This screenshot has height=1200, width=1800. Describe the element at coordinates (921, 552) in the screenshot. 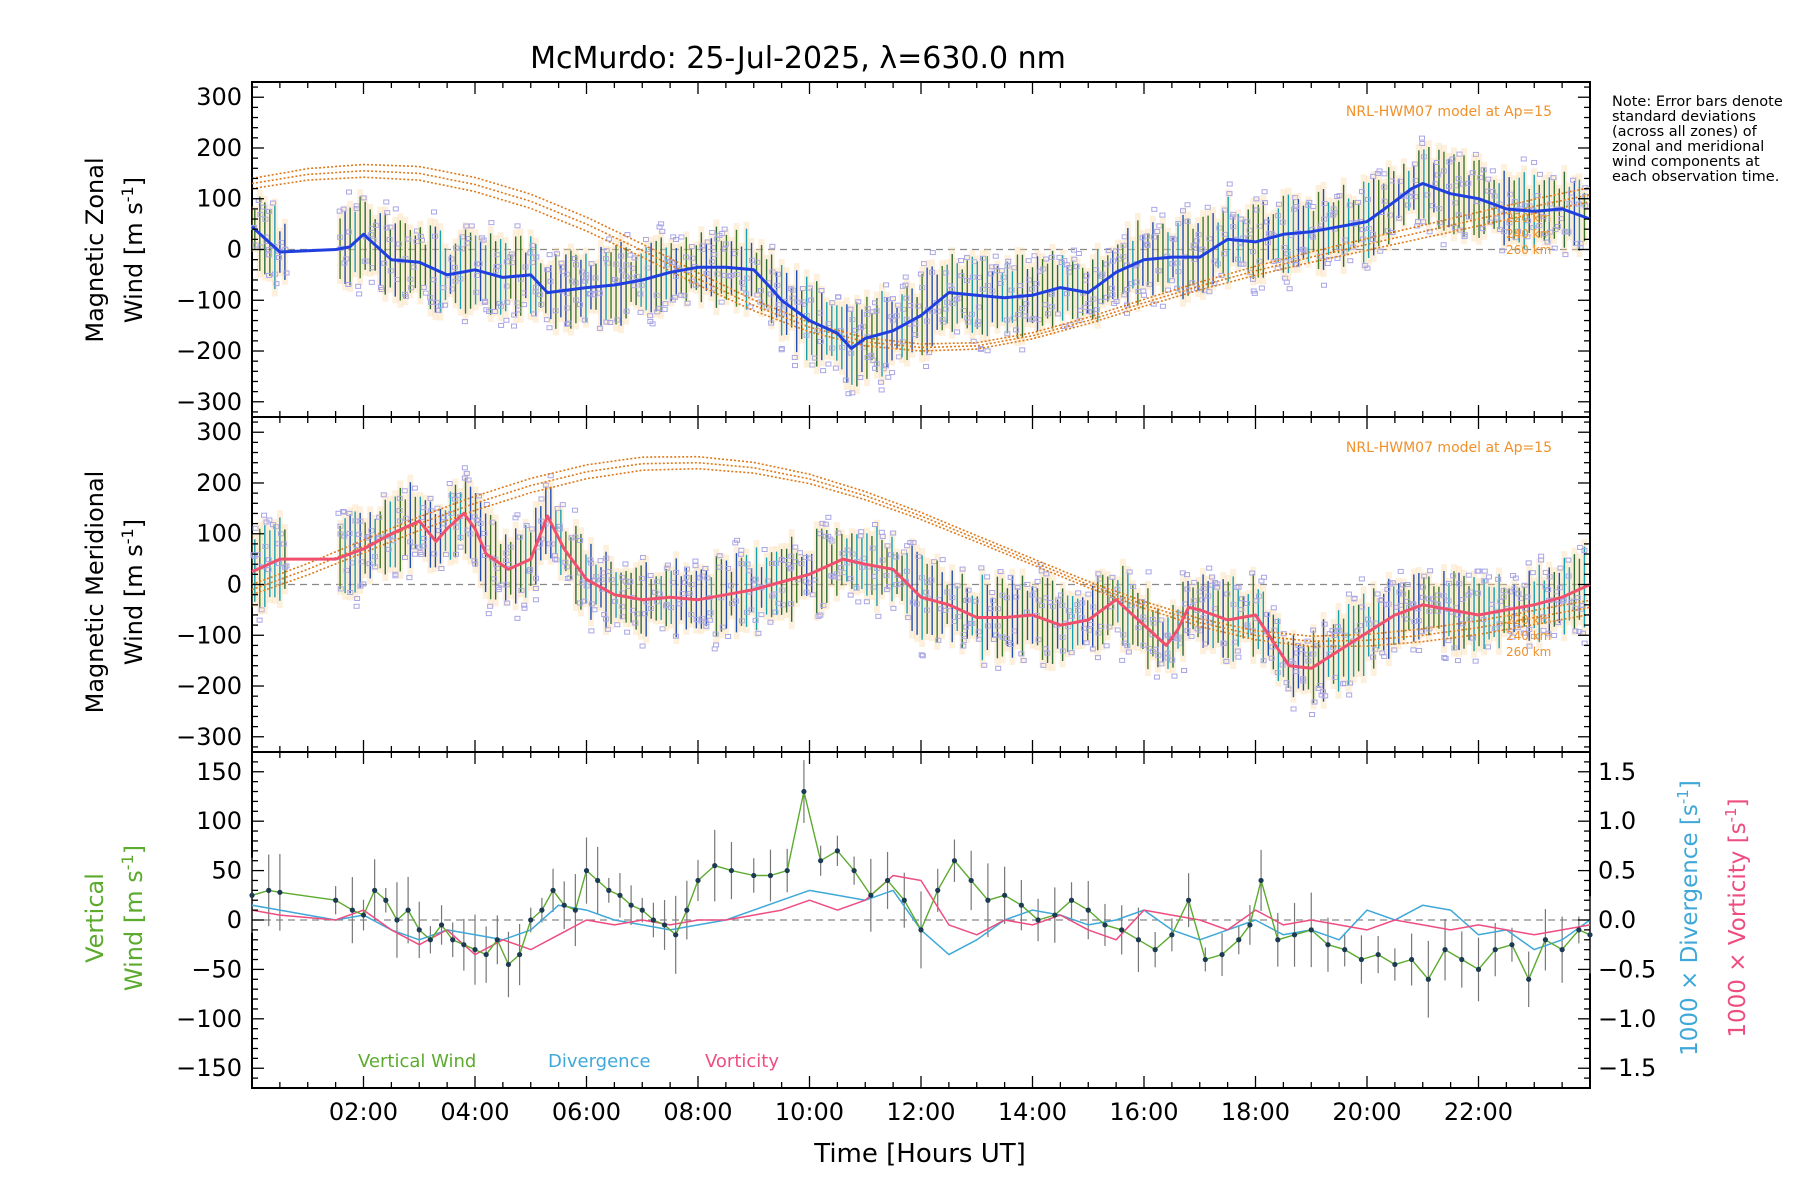

I see `model-curve` at that location.